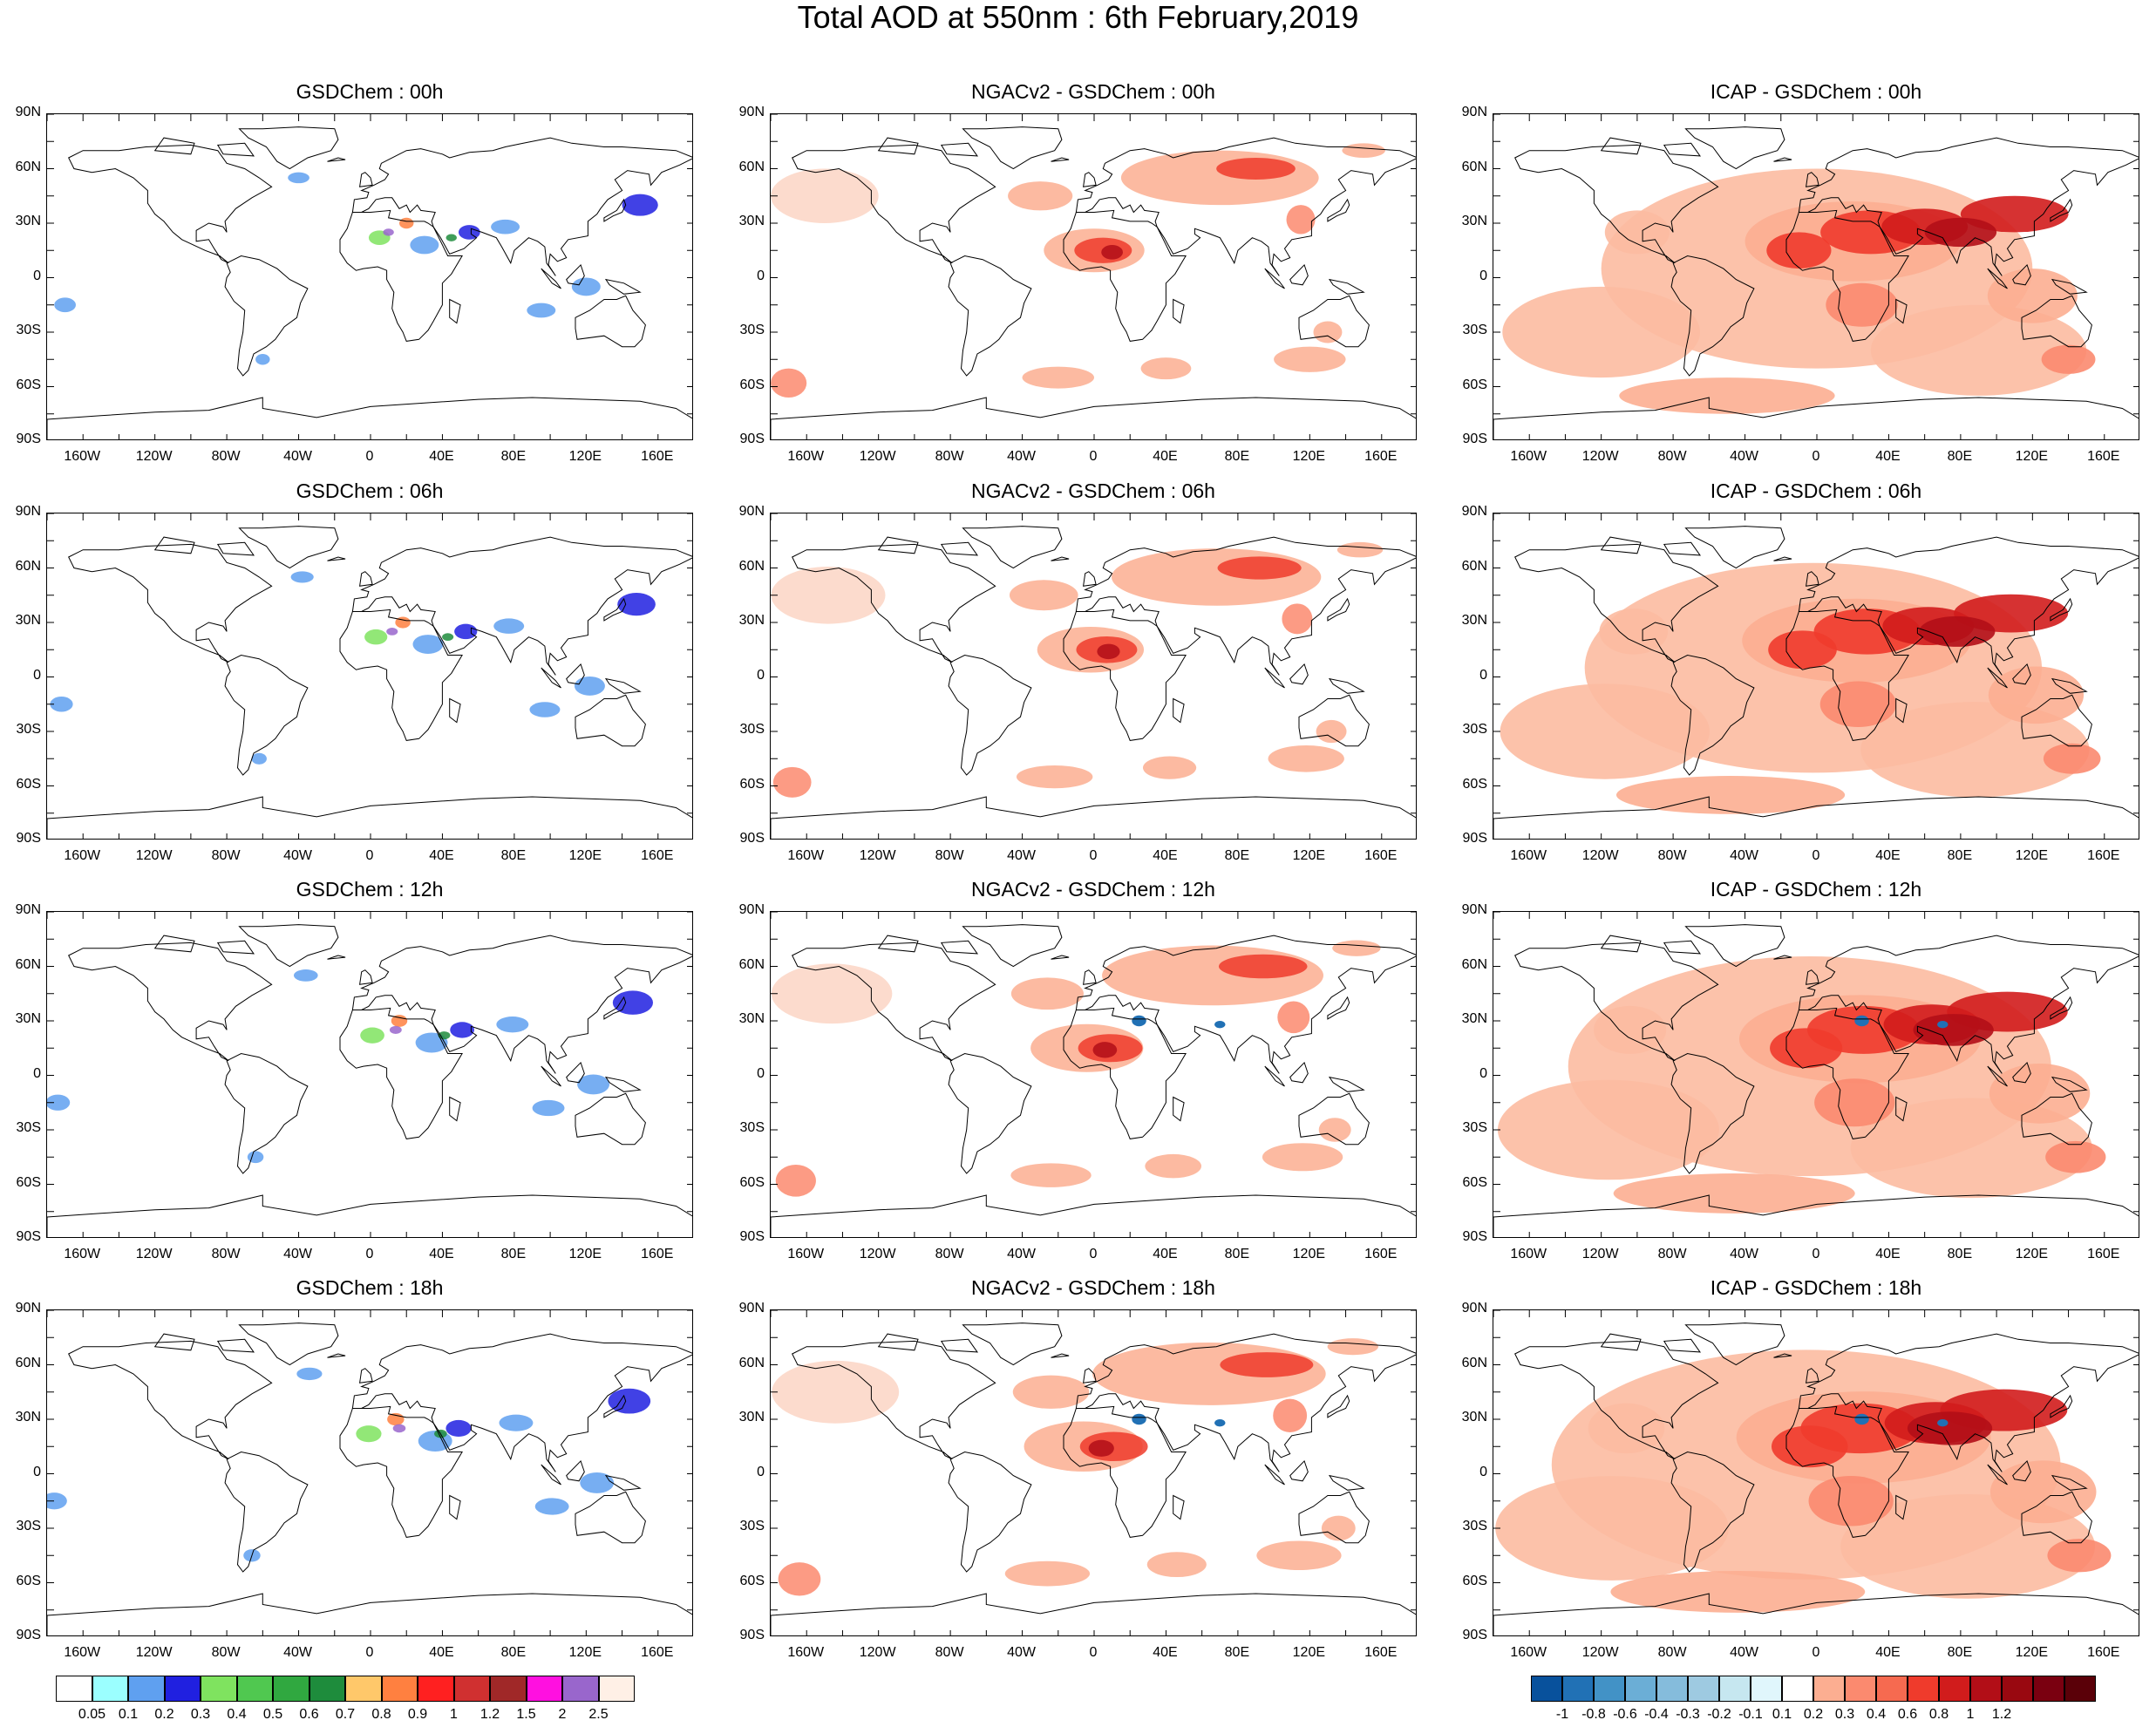 This screenshot has width=2156, height=1727. I want to click on panel-title: NGACv2 - GSDChem : 18h, so click(1093, 1287).